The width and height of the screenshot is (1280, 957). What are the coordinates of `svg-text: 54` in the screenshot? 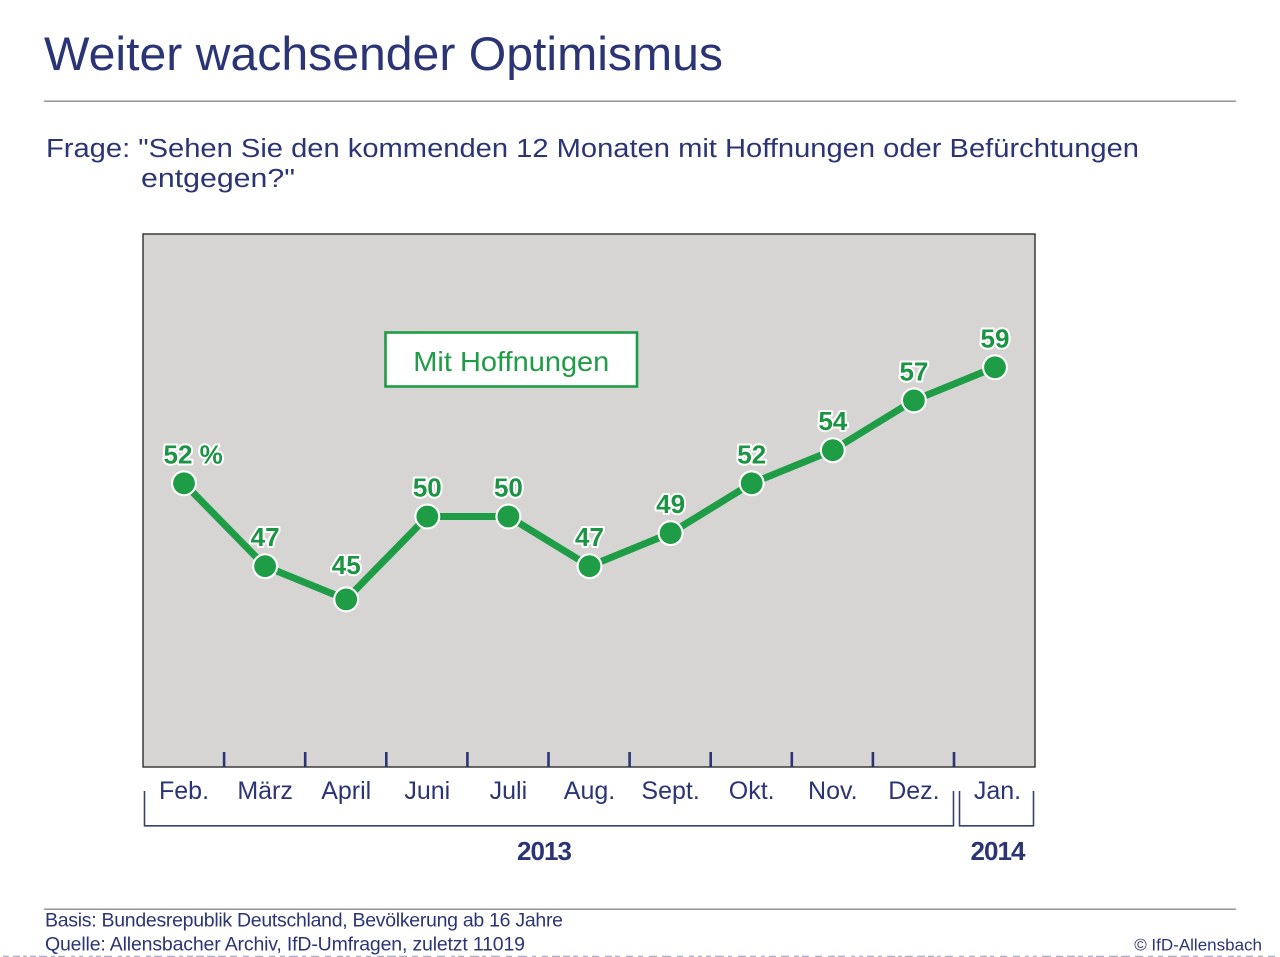 It's located at (832, 421).